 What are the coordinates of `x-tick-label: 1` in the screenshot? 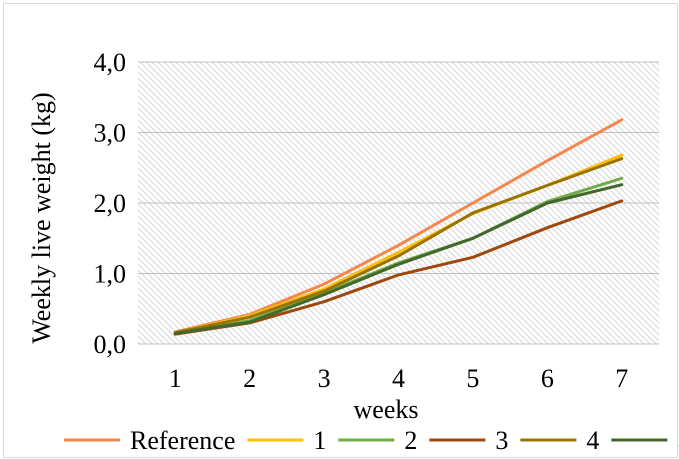 It's located at (175, 378).